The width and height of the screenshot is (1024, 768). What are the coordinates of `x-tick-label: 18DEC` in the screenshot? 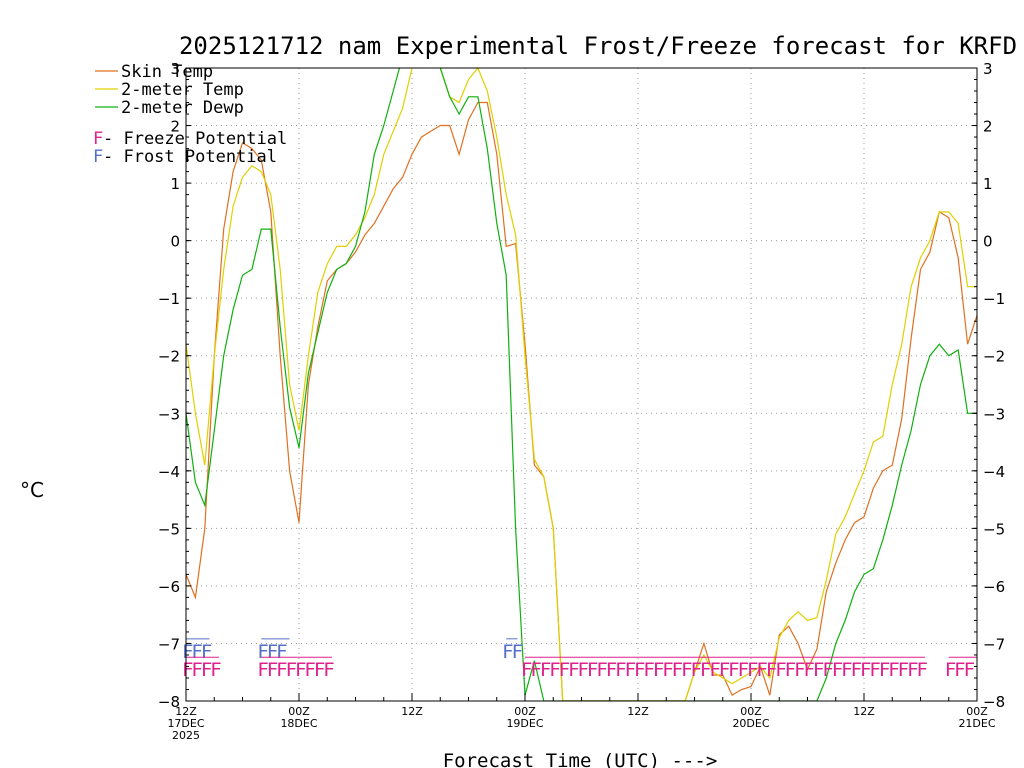 It's located at (298, 723).